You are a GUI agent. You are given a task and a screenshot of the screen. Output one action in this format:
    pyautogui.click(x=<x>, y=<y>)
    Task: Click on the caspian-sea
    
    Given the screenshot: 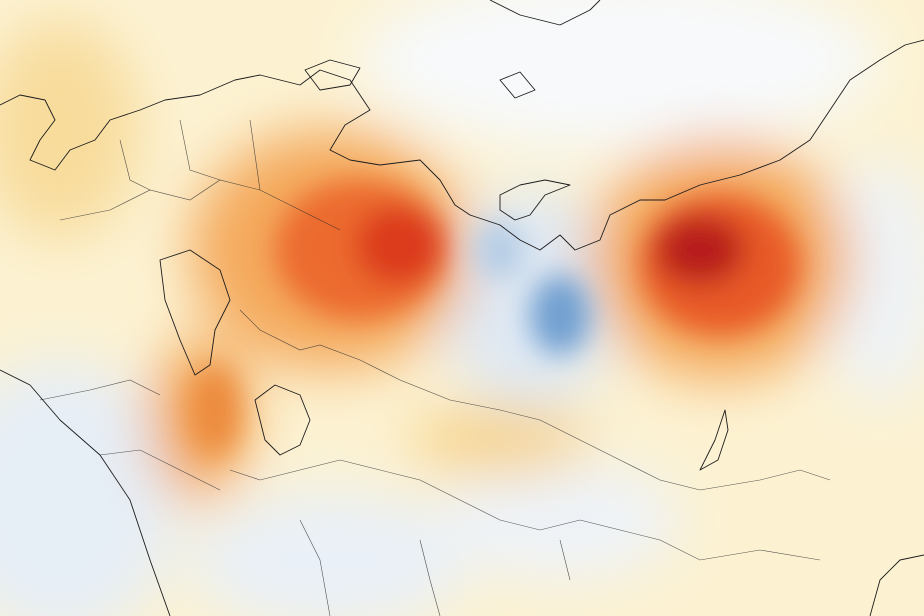 What is the action you would take?
    pyautogui.click(x=195, y=312)
    